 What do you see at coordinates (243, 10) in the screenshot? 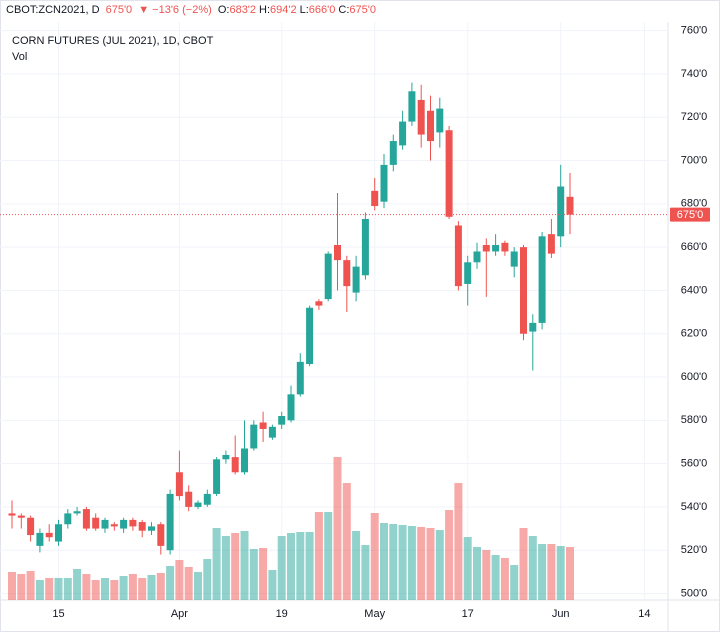
I see `ohlc-value: 683'2` at bounding box center [243, 10].